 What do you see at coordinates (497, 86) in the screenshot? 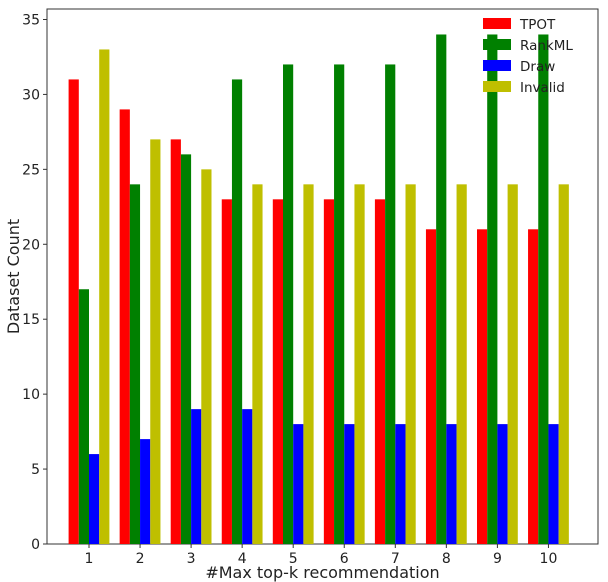
I see `legend-swatch-invalid` at bounding box center [497, 86].